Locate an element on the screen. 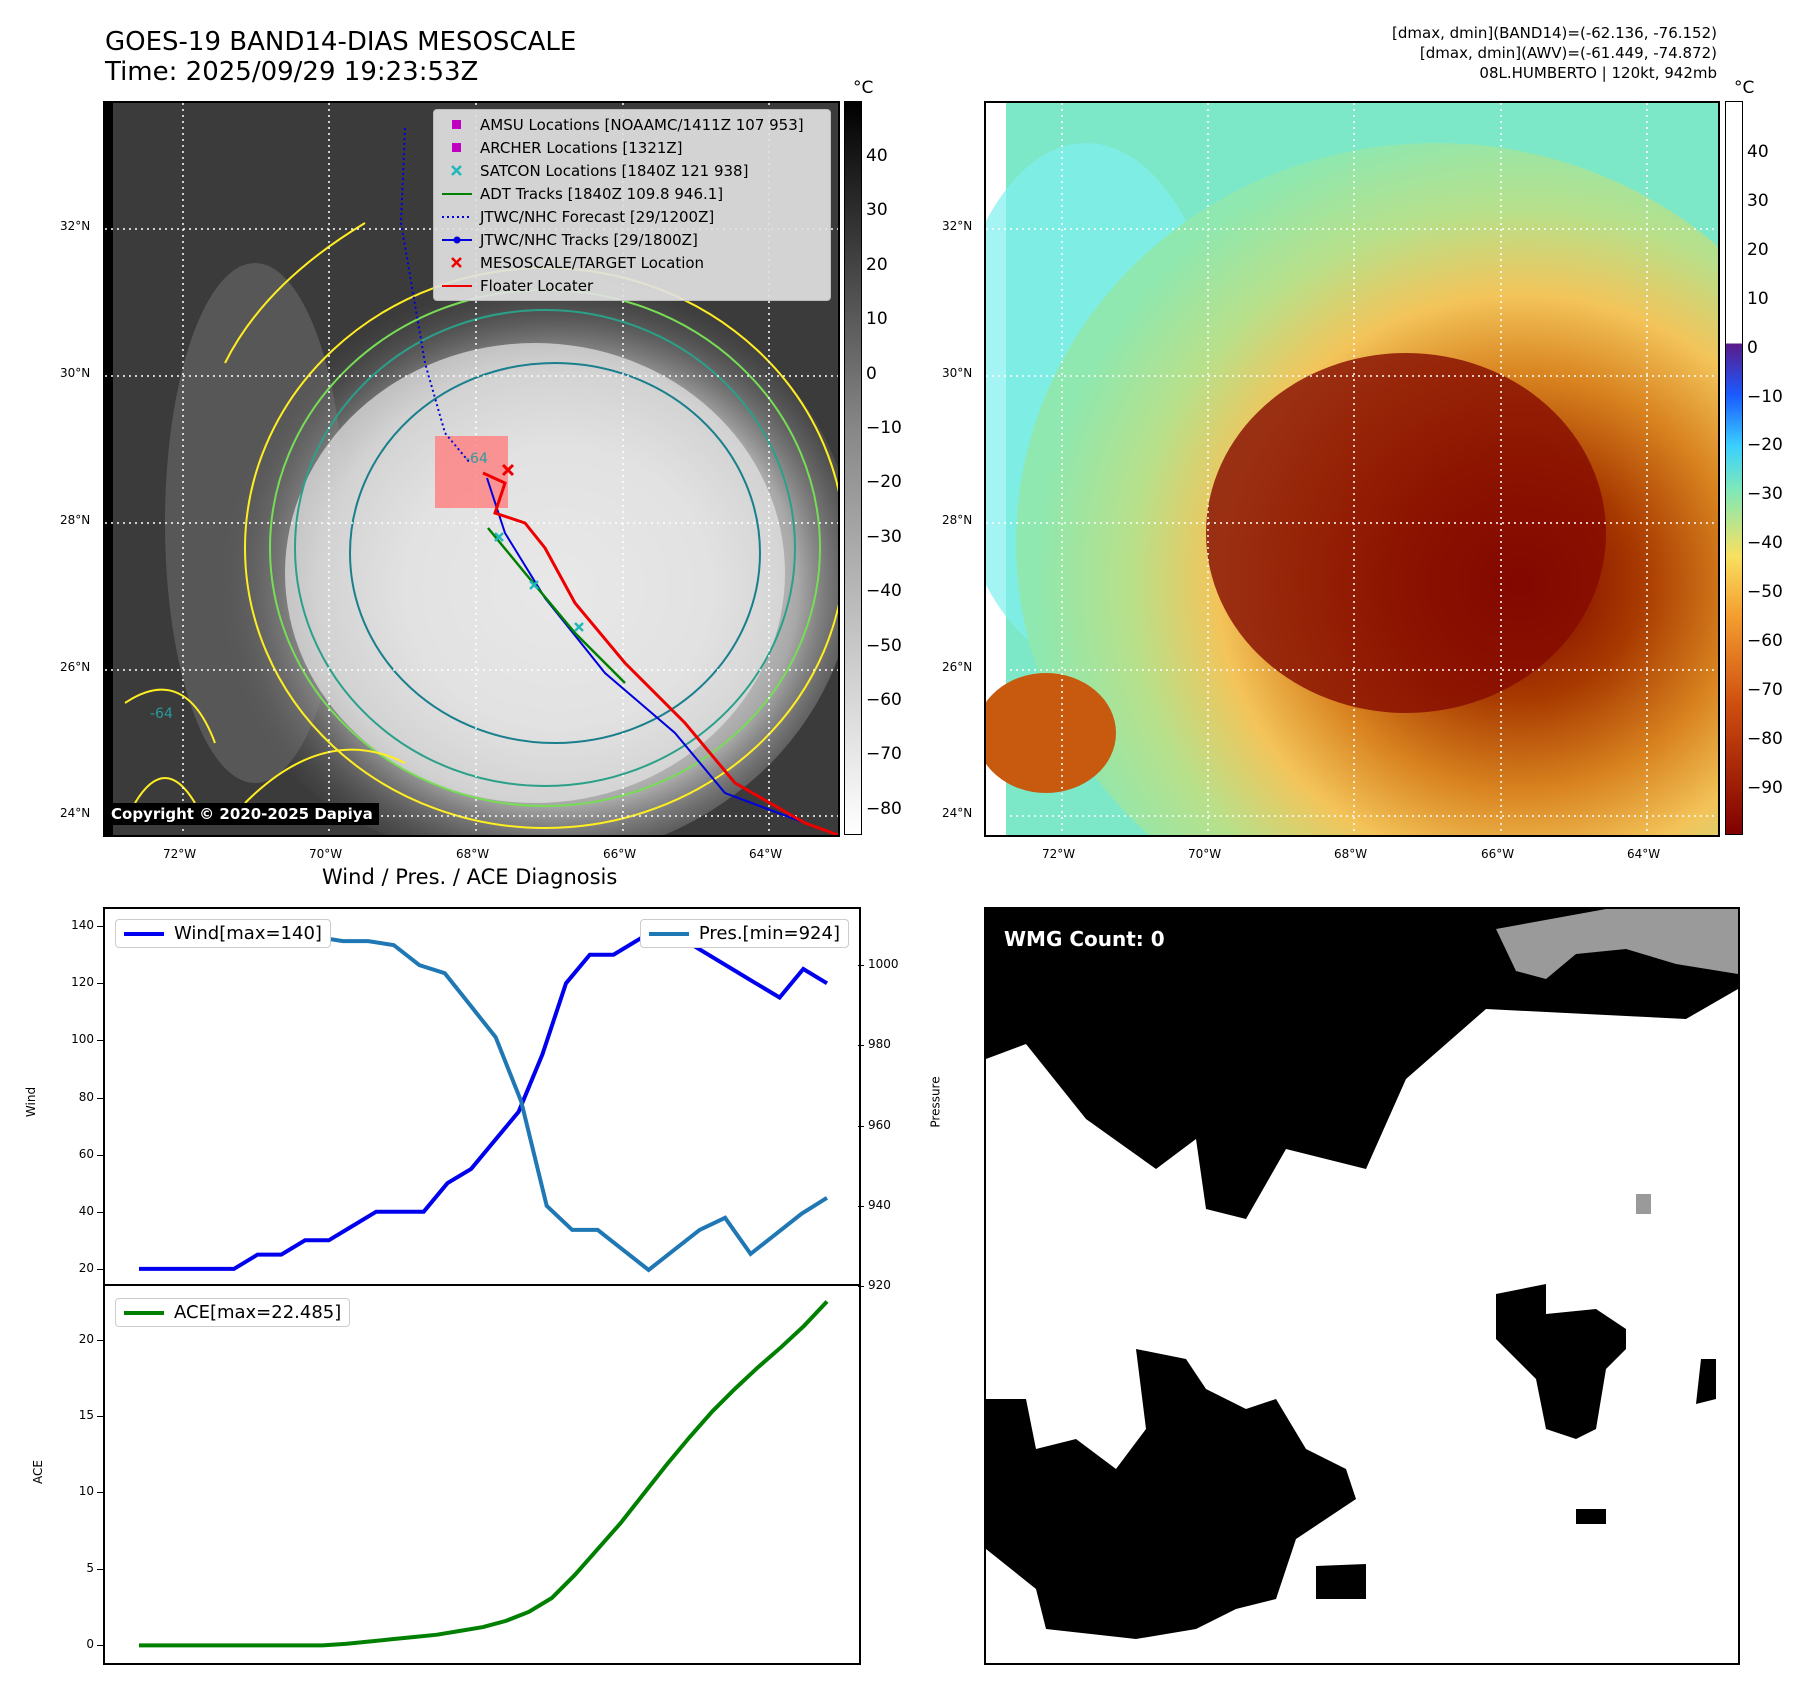  ace-plot: ACE[max=22.485] is located at coordinates (482, 1474).